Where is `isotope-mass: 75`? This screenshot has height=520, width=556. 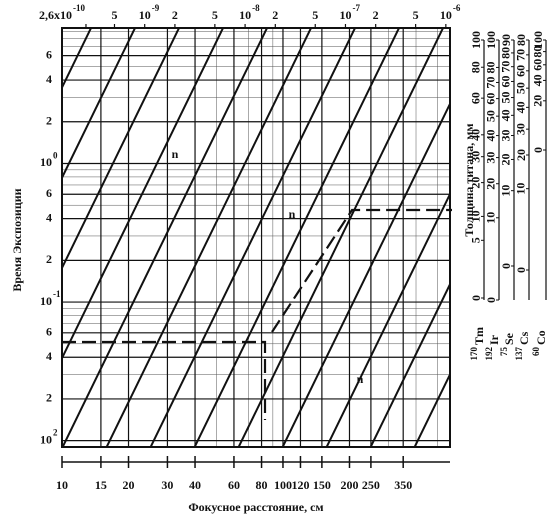
isotope-mass: 75 is located at coordinates (504, 352).